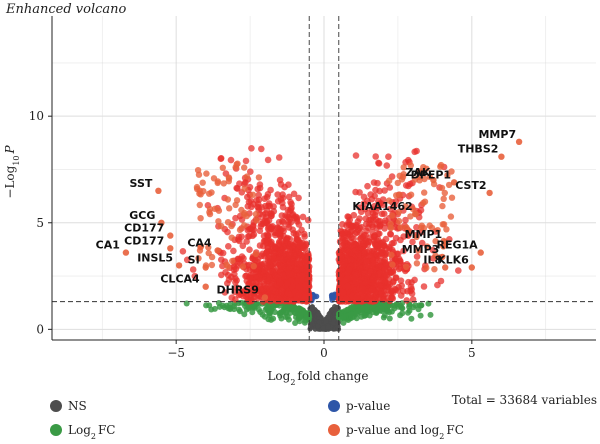  What do you see at coordinates (441, 436) in the screenshot?
I see `legend-both-sub: 2` at bounding box center [441, 436].